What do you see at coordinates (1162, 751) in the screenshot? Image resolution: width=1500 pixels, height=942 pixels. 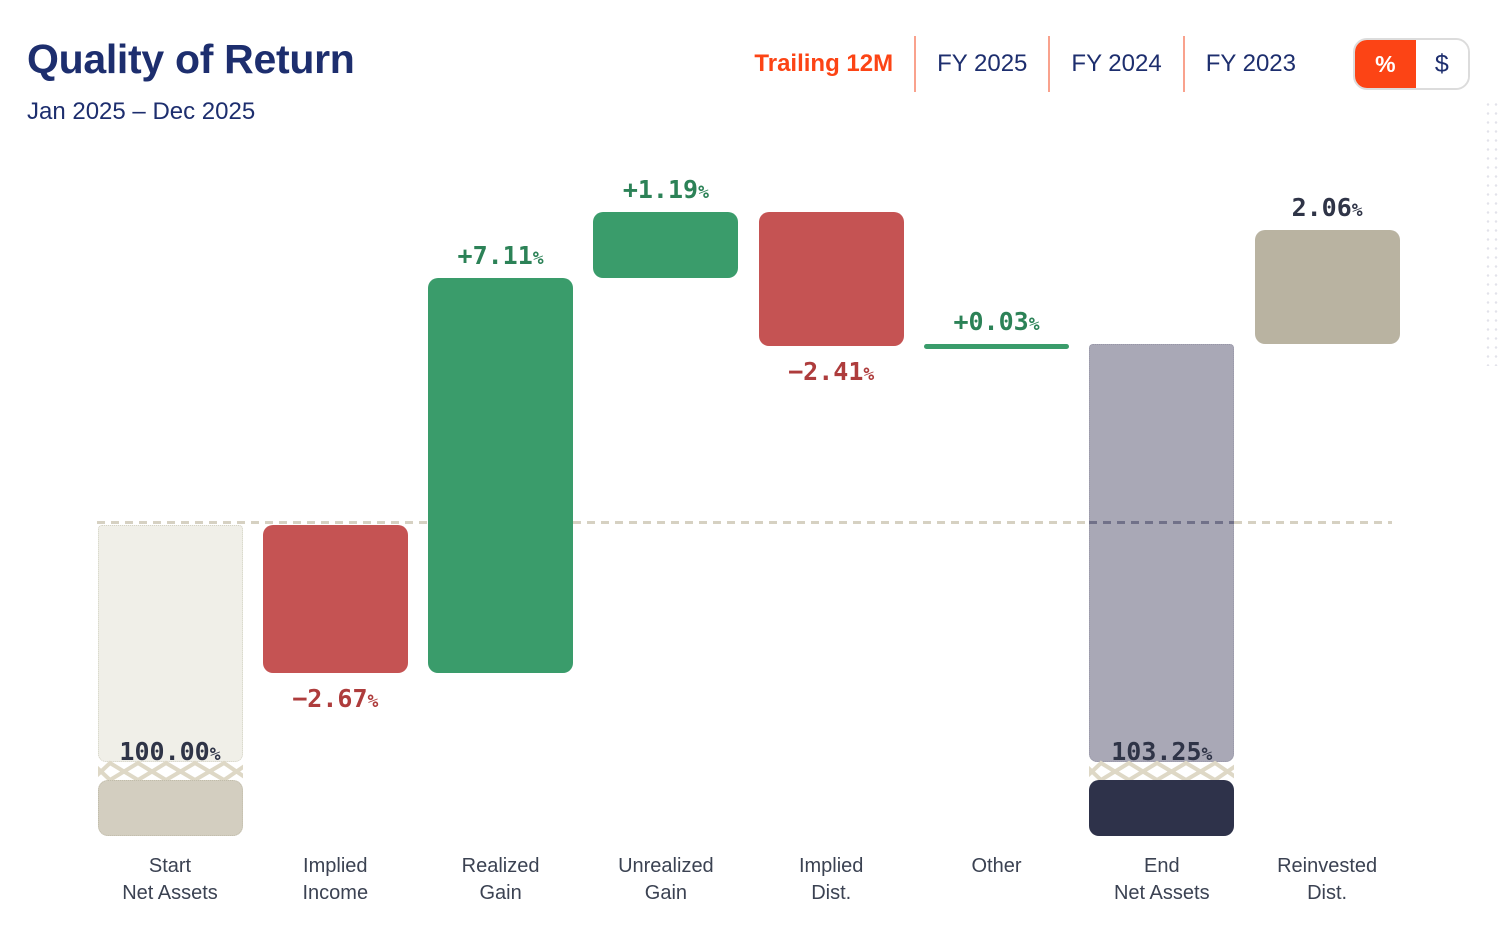 I see `value-label-end-net-assets: 103.25%` at bounding box center [1162, 751].